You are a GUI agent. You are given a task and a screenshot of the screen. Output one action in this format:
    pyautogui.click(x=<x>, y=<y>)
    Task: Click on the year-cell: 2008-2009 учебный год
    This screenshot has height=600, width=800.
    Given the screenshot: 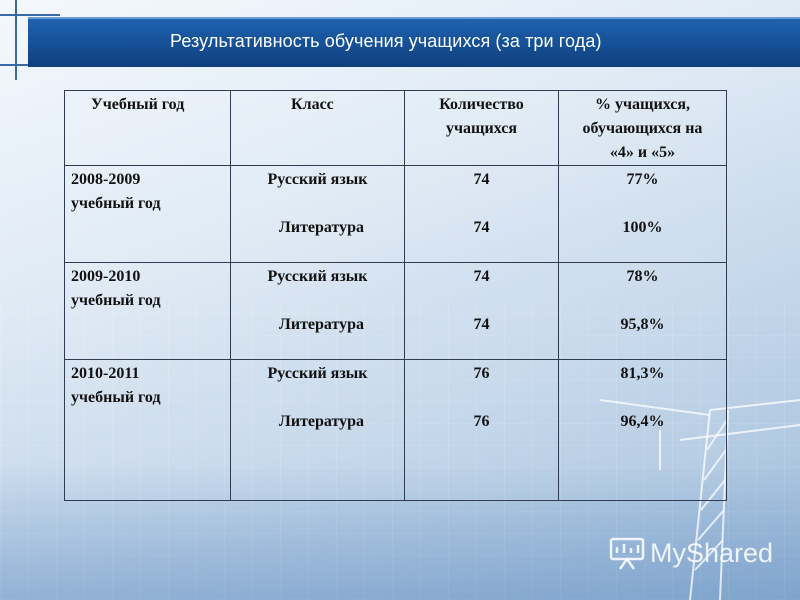 What is the action you would take?
    pyautogui.click(x=147, y=214)
    